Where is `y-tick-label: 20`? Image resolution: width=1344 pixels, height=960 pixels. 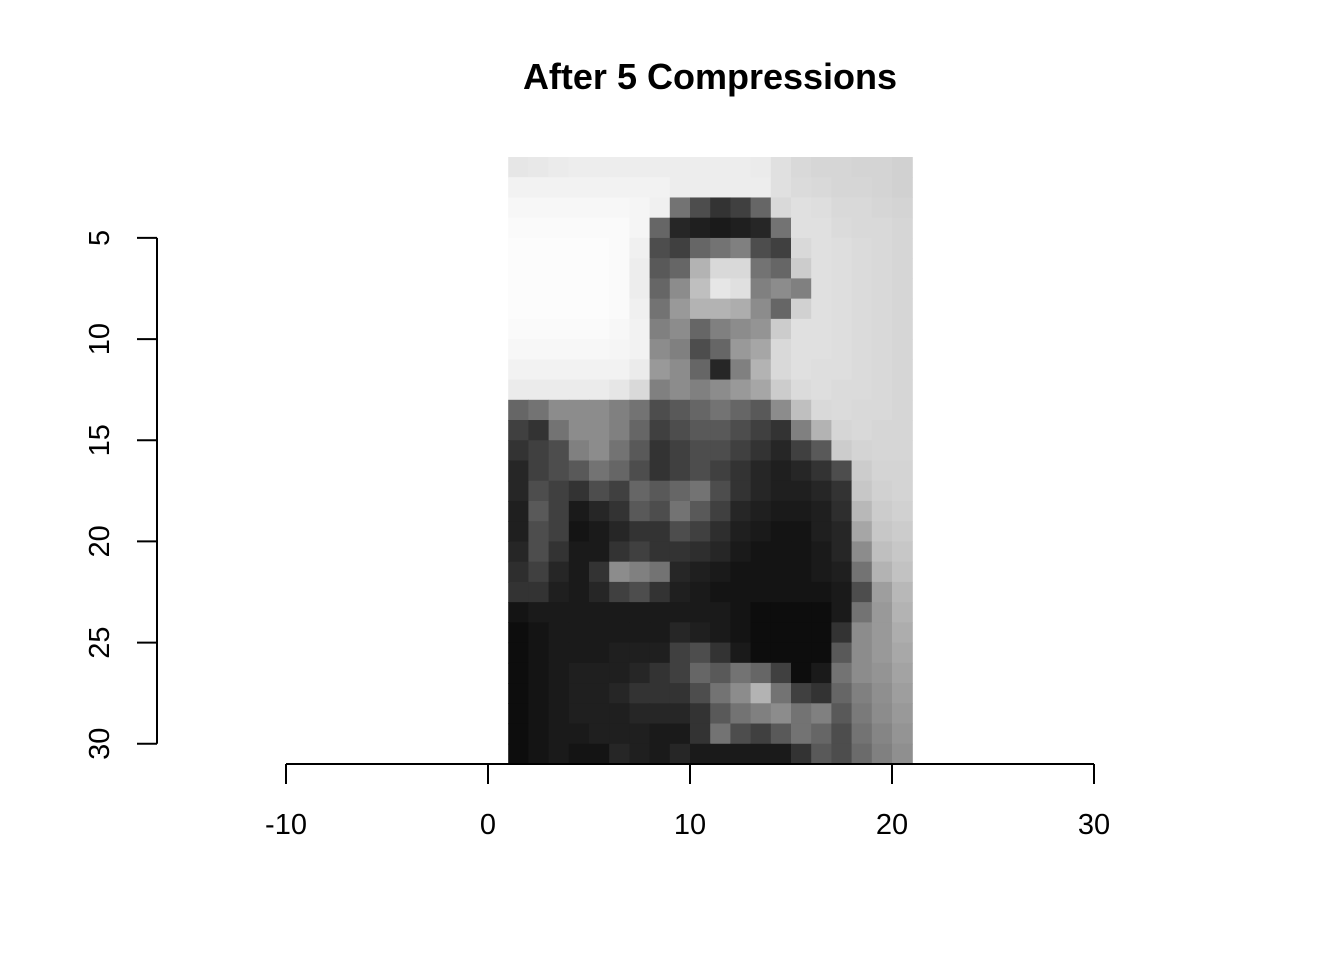 y-tick-label: 20 is located at coordinates (100, 541).